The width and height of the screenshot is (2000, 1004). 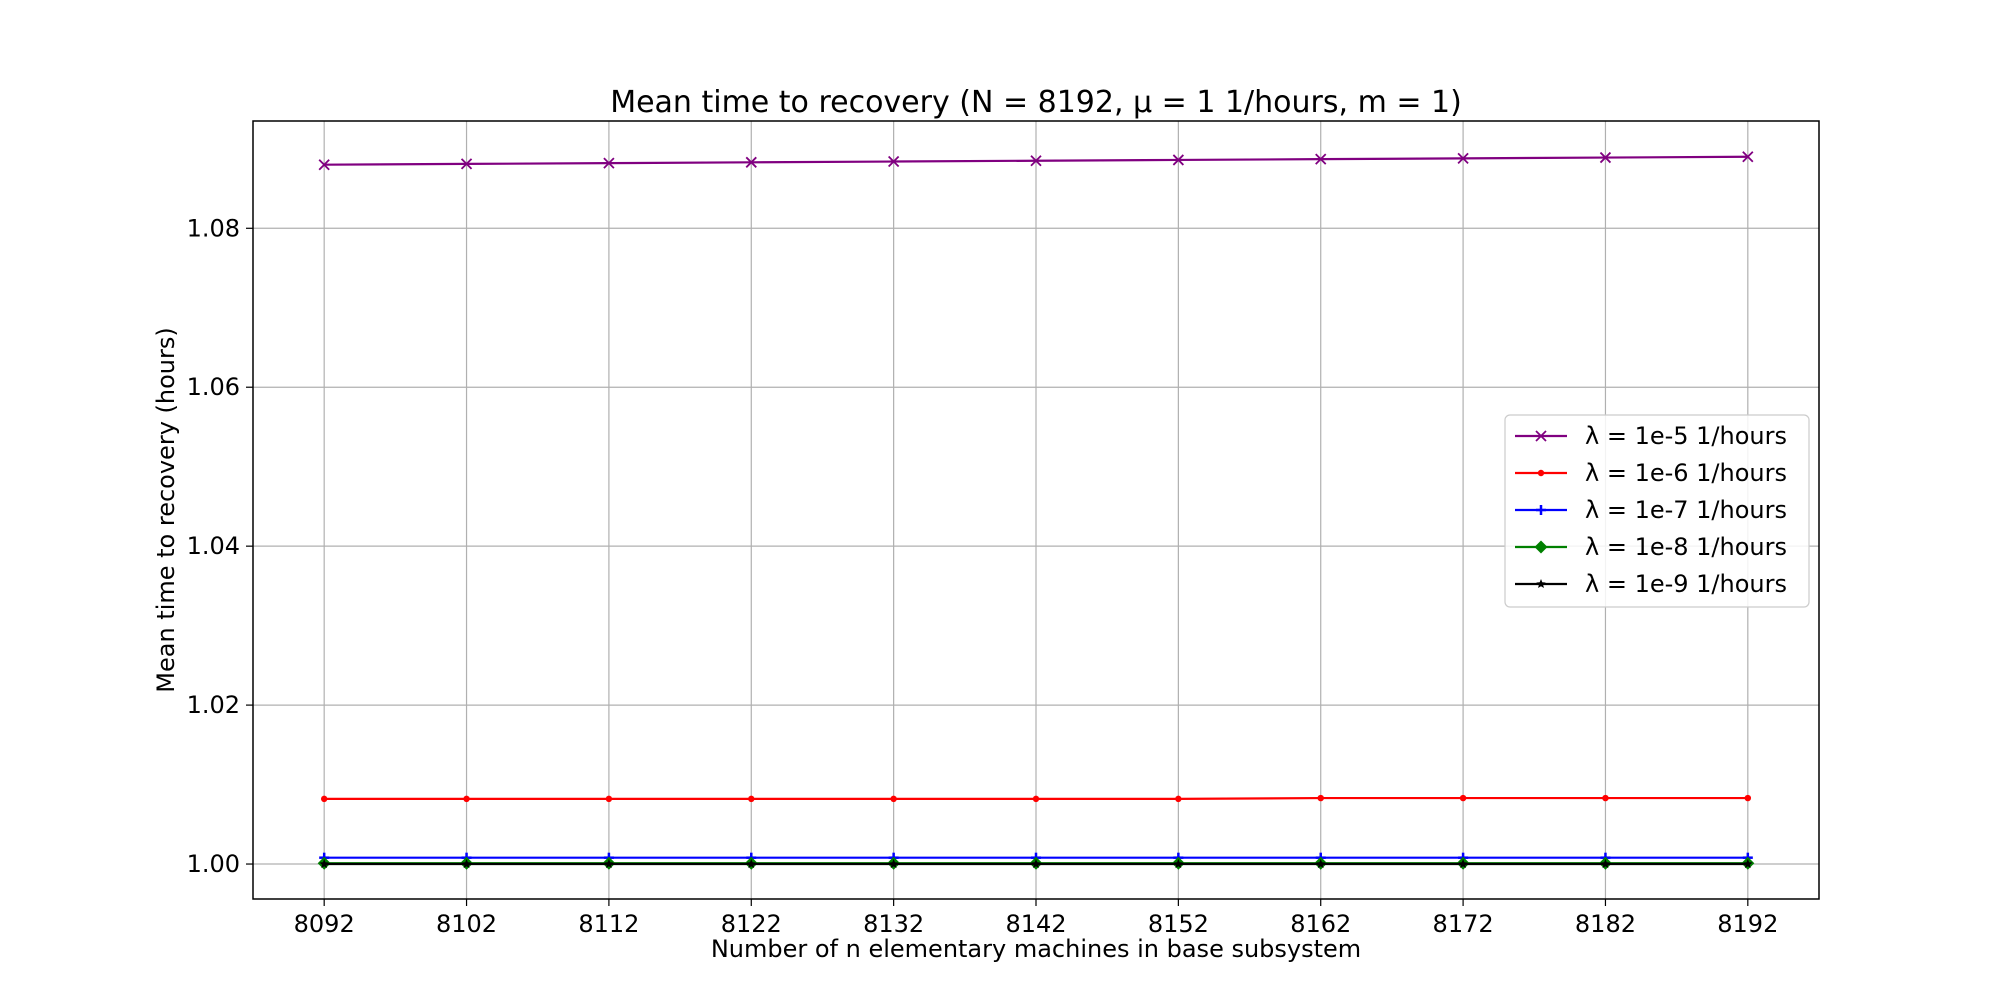 I want to click on point-marker-legend, so click(x=1541, y=473).